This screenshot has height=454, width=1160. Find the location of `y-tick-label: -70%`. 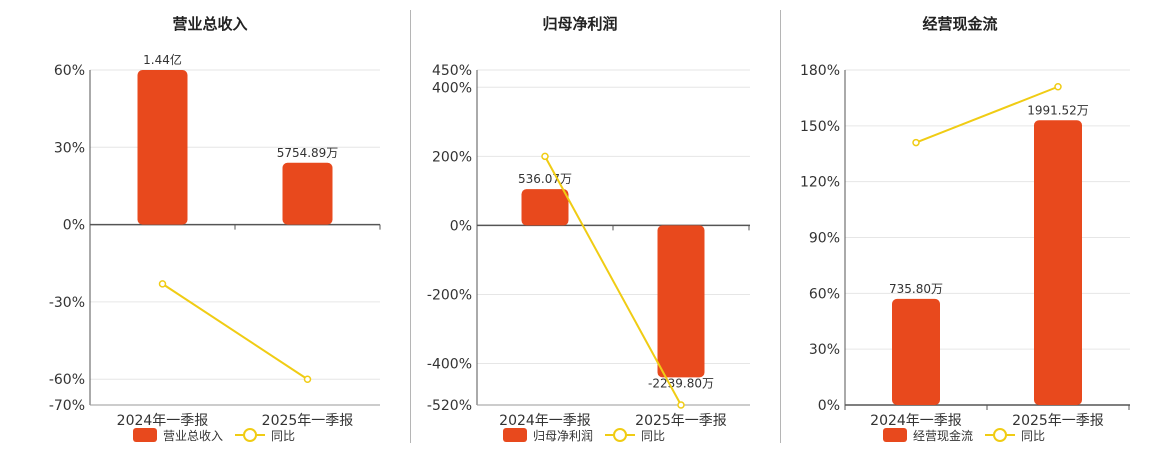

y-tick-label: -70% is located at coordinates (67, 406).